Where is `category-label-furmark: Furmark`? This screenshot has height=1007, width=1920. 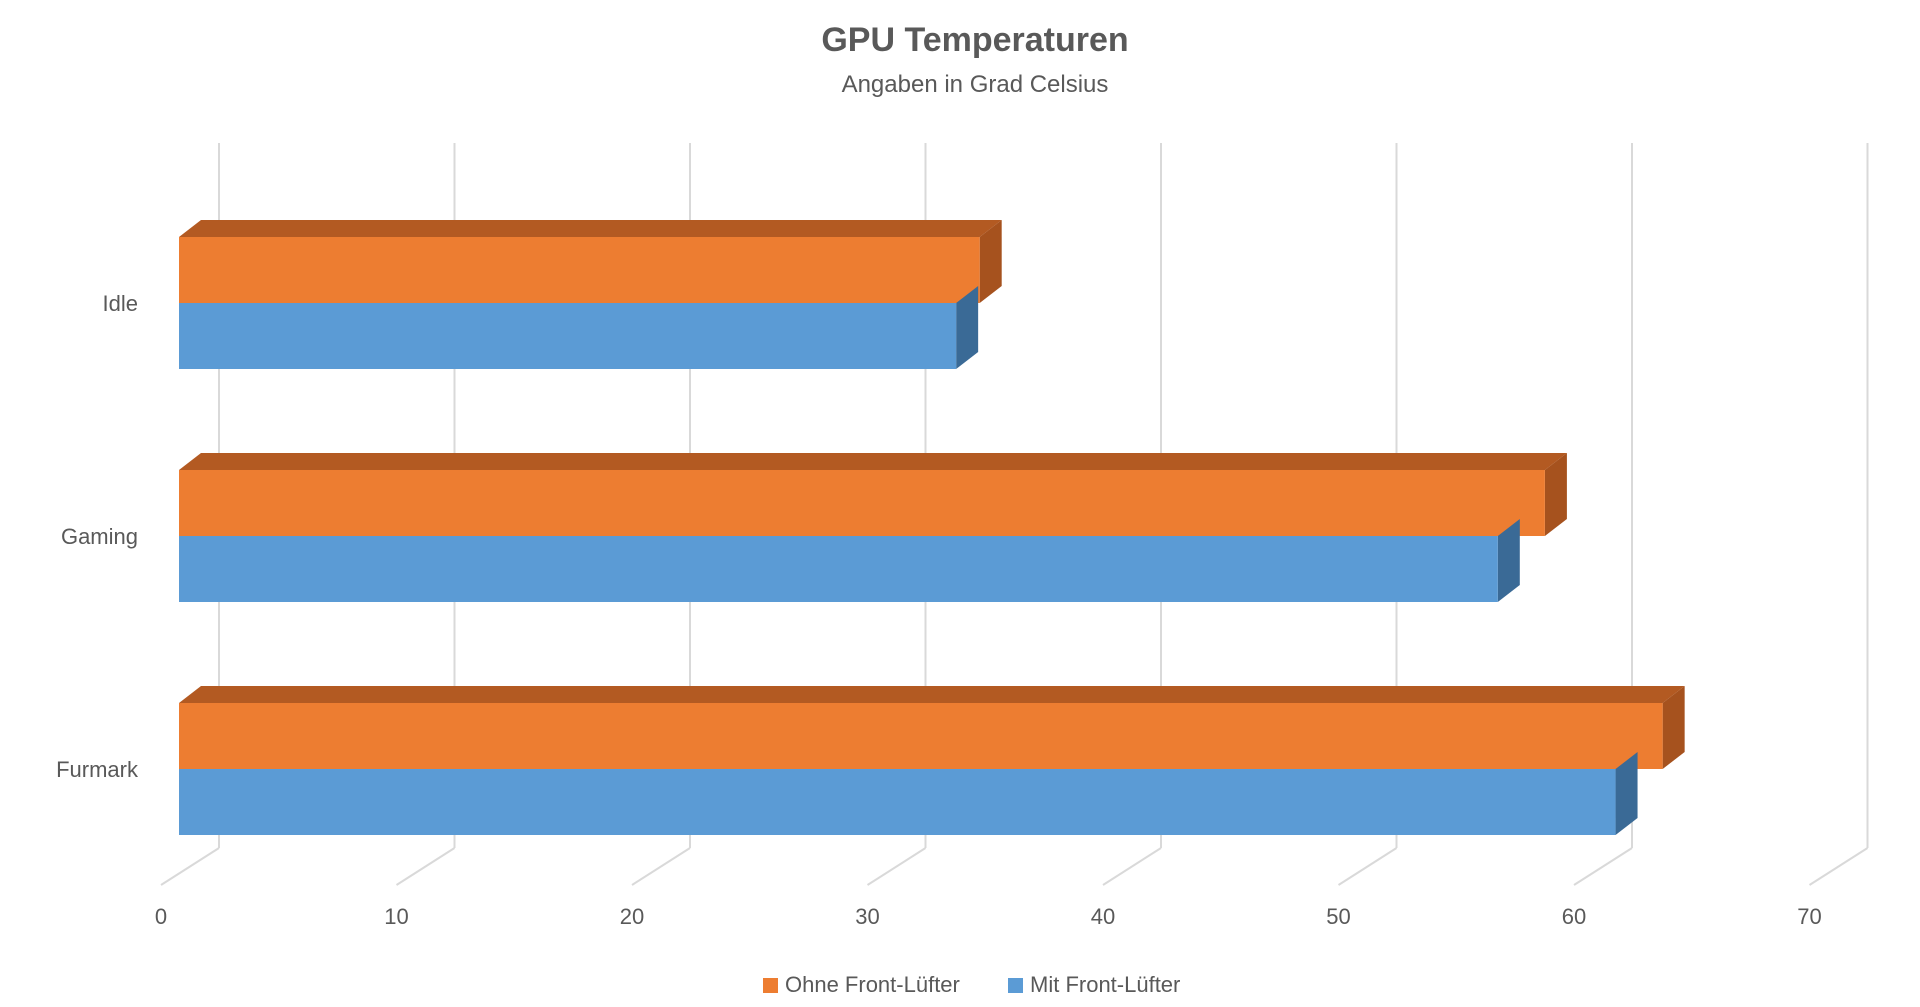 category-label-furmark: Furmark is located at coordinates (97, 769).